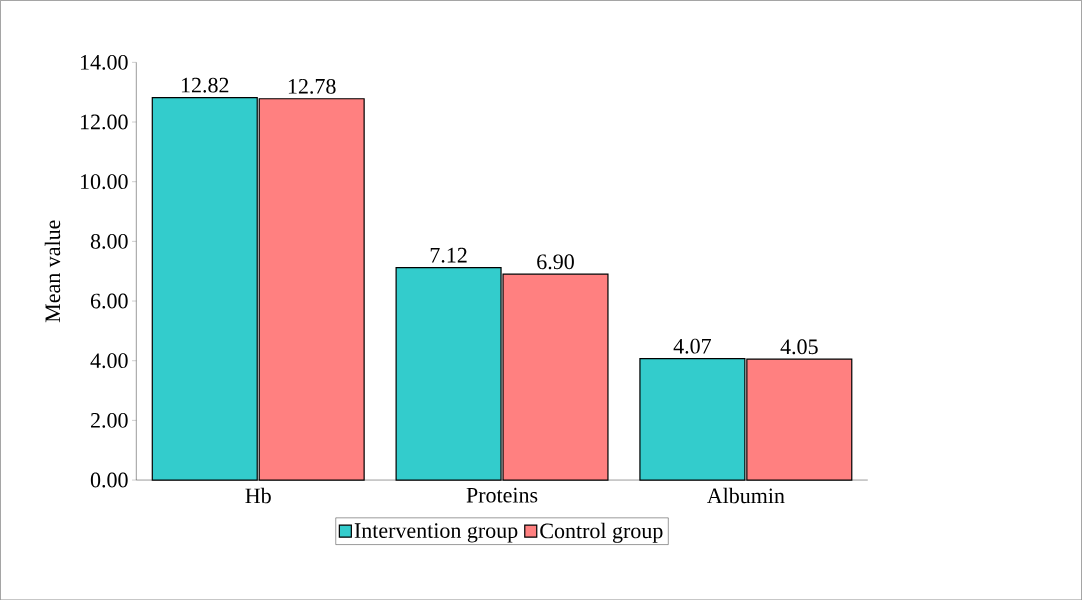  Describe the element at coordinates (745, 495) in the screenshot. I see `x-tick-label: Albumin` at that location.